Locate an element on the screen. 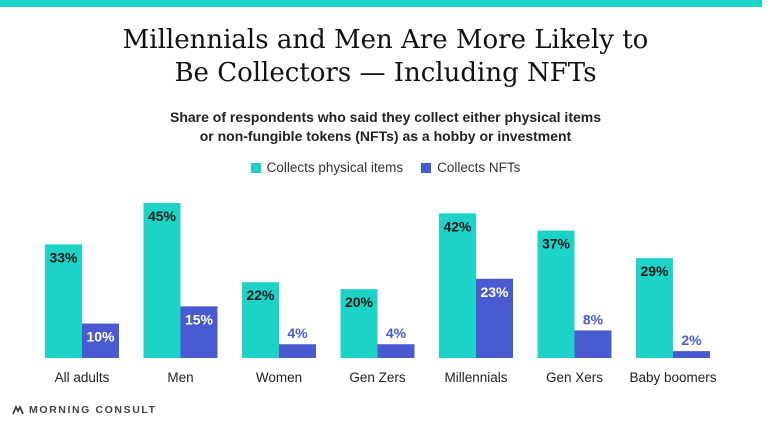 Image resolution: width=771 pixels, height=425 pixels. data-label-nfts-4: 23% is located at coordinates (494, 292).